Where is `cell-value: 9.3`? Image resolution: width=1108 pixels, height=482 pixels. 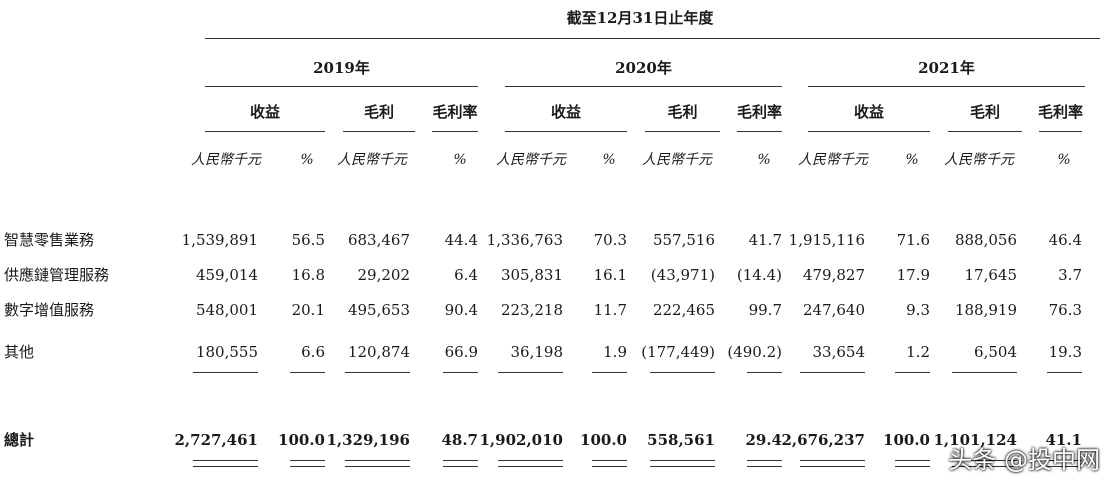 cell-value: 9.3 is located at coordinates (918, 310).